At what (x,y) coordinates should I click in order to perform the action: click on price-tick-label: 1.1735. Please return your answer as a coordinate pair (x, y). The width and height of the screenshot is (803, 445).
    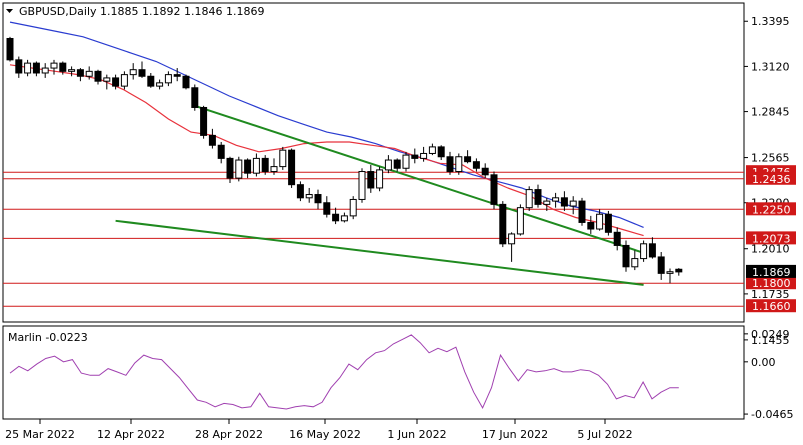
    Looking at the image, I should click on (770, 294).